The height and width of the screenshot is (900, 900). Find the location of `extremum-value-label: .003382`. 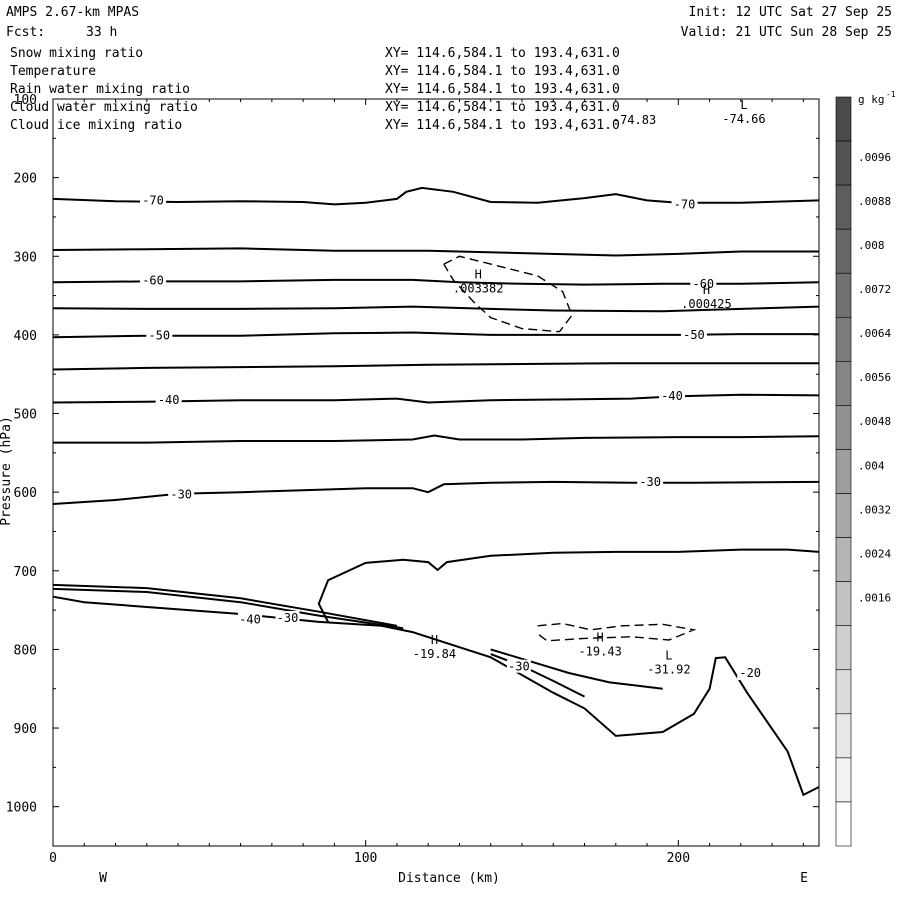

extremum-value-label: .003382 is located at coordinates (478, 288).